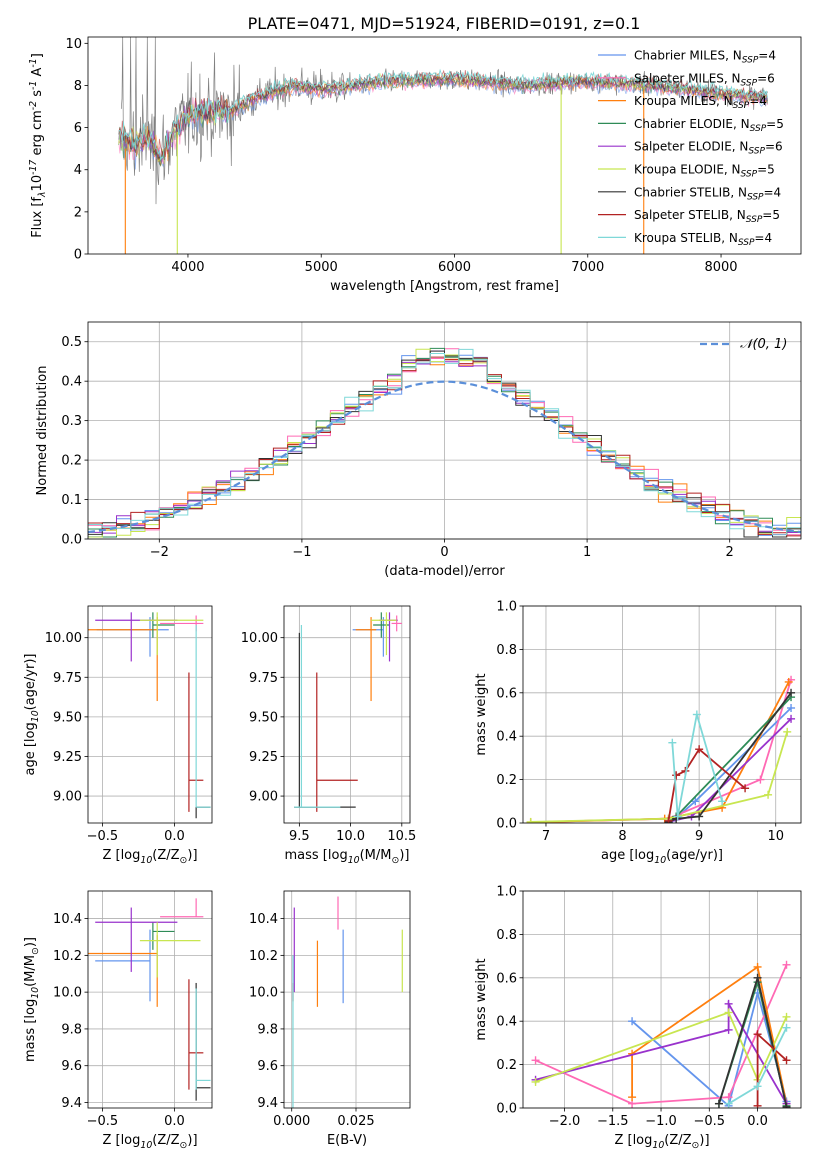 The image size is (819, 1170). I want to click on y-tick-label: 0.6, so click(506, 978).